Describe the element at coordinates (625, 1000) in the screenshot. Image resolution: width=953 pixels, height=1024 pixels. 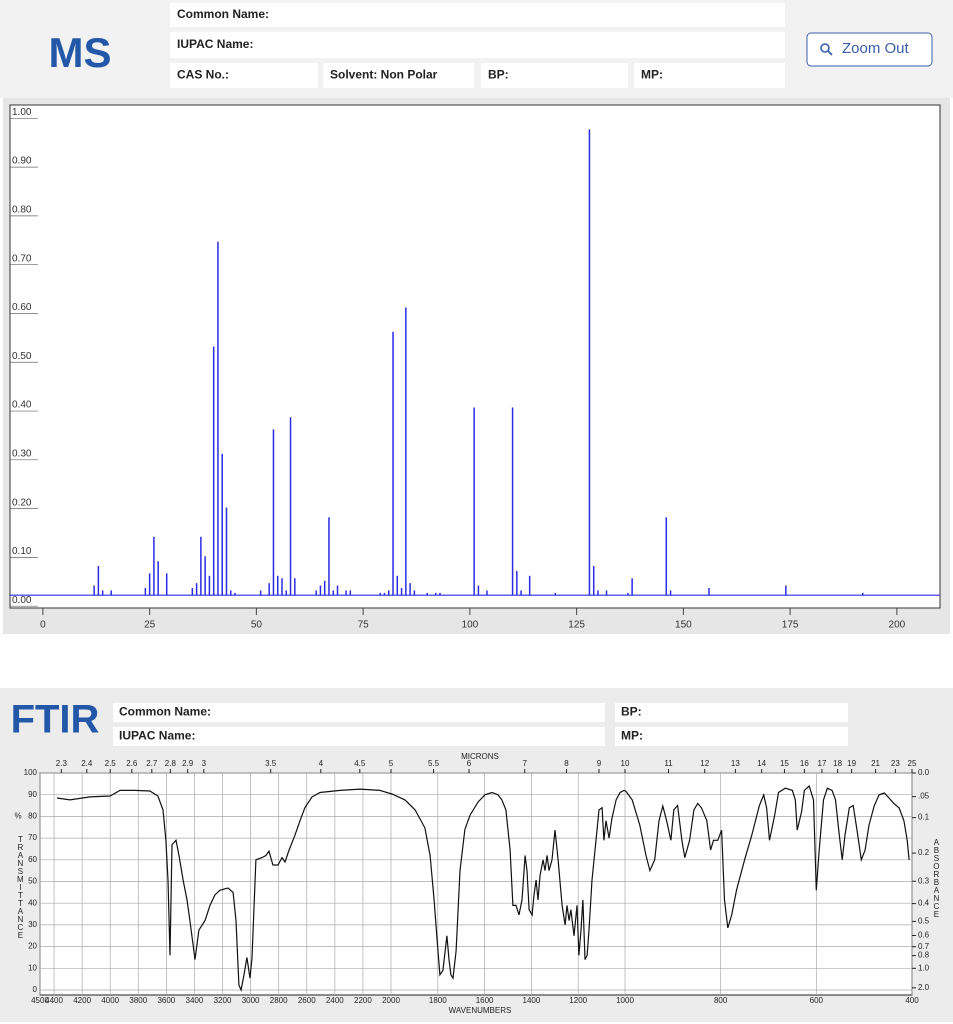
I see `x-tick-label: 1000` at that location.